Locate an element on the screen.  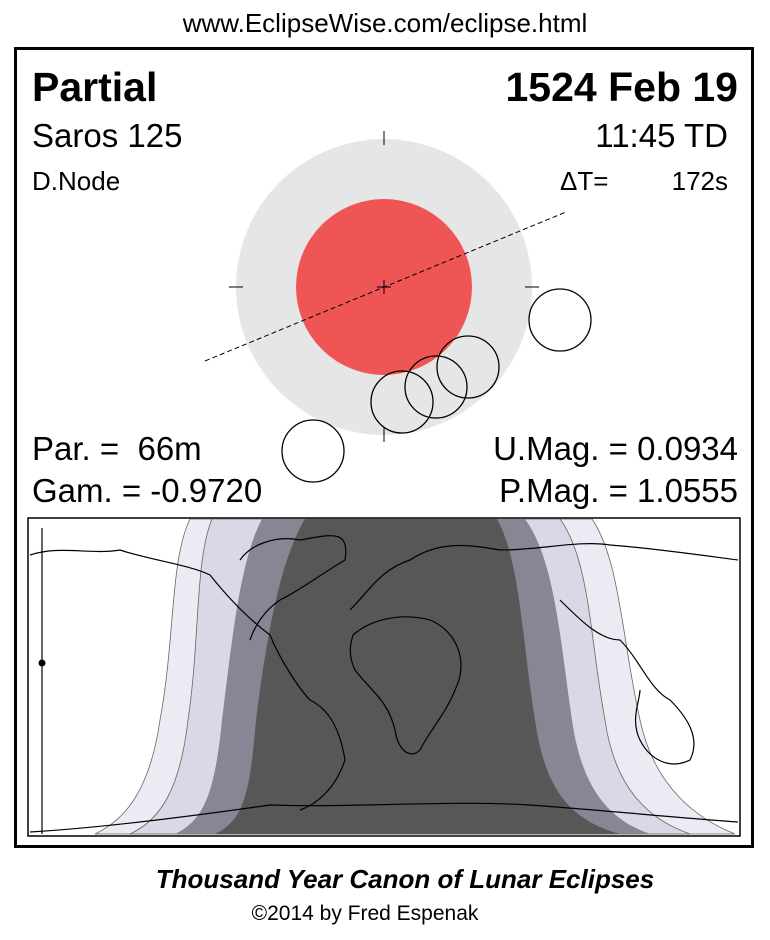
map-marker is located at coordinates (42, 663).